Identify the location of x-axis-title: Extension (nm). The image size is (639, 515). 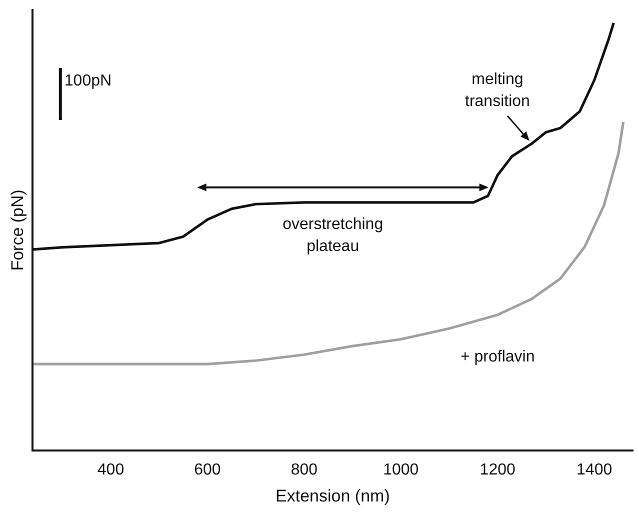
(333, 496).